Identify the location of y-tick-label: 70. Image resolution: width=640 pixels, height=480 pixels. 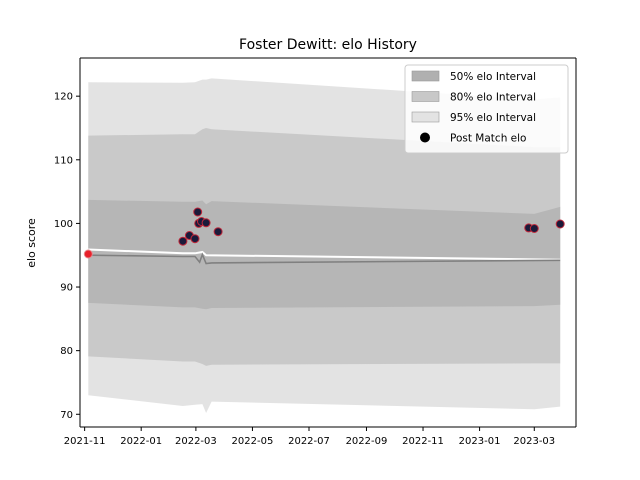
(66, 415).